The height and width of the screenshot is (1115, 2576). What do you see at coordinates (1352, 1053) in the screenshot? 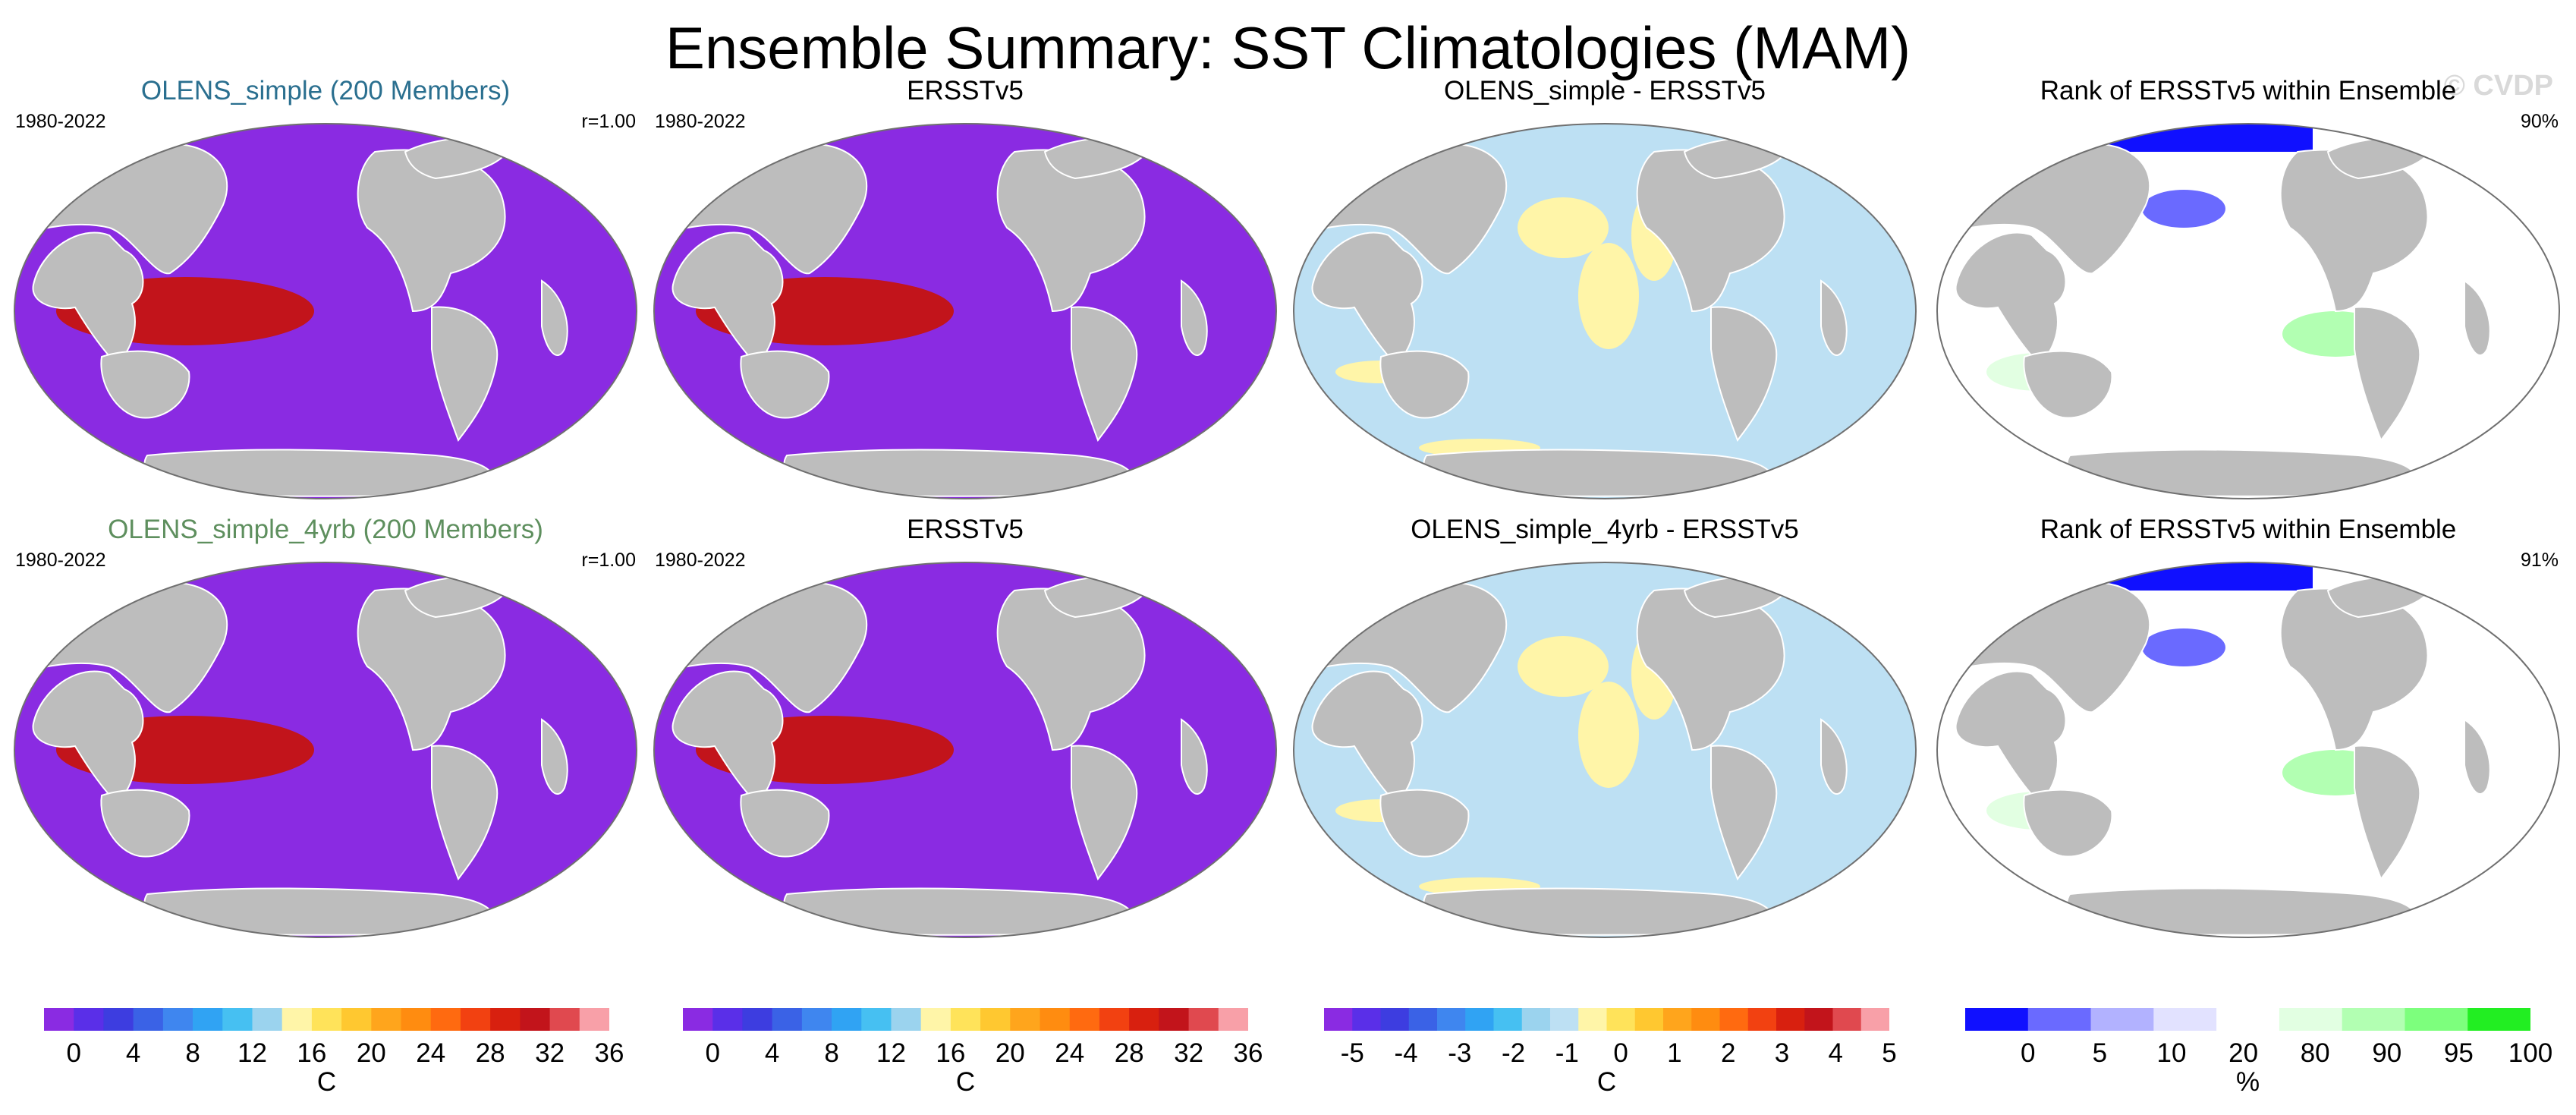
I see `colorbar-tick-label: -5` at bounding box center [1352, 1053].